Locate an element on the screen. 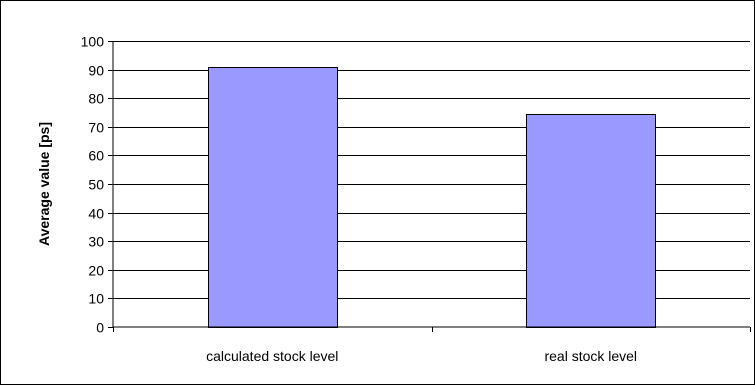  y-tick-label: 100 is located at coordinates (93, 42).